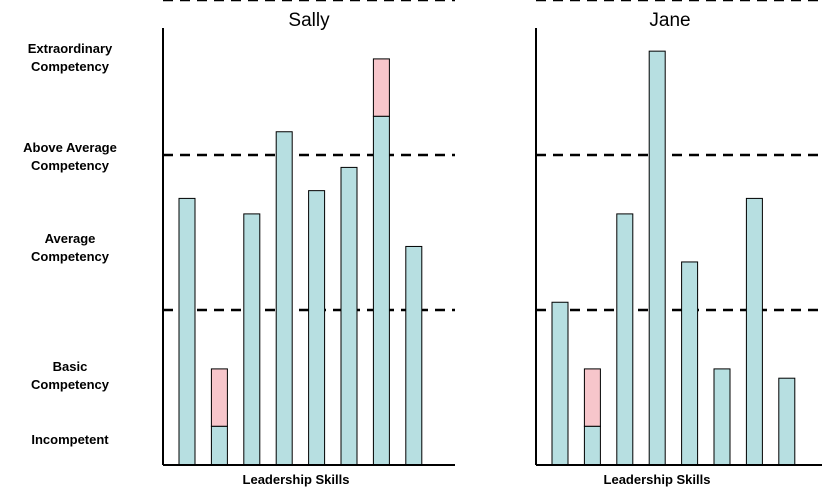 Image resolution: width=822 pixels, height=490 pixels. What do you see at coordinates (309, 20) in the screenshot?
I see `panel-title: Sally` at bounding box center [309, 20].